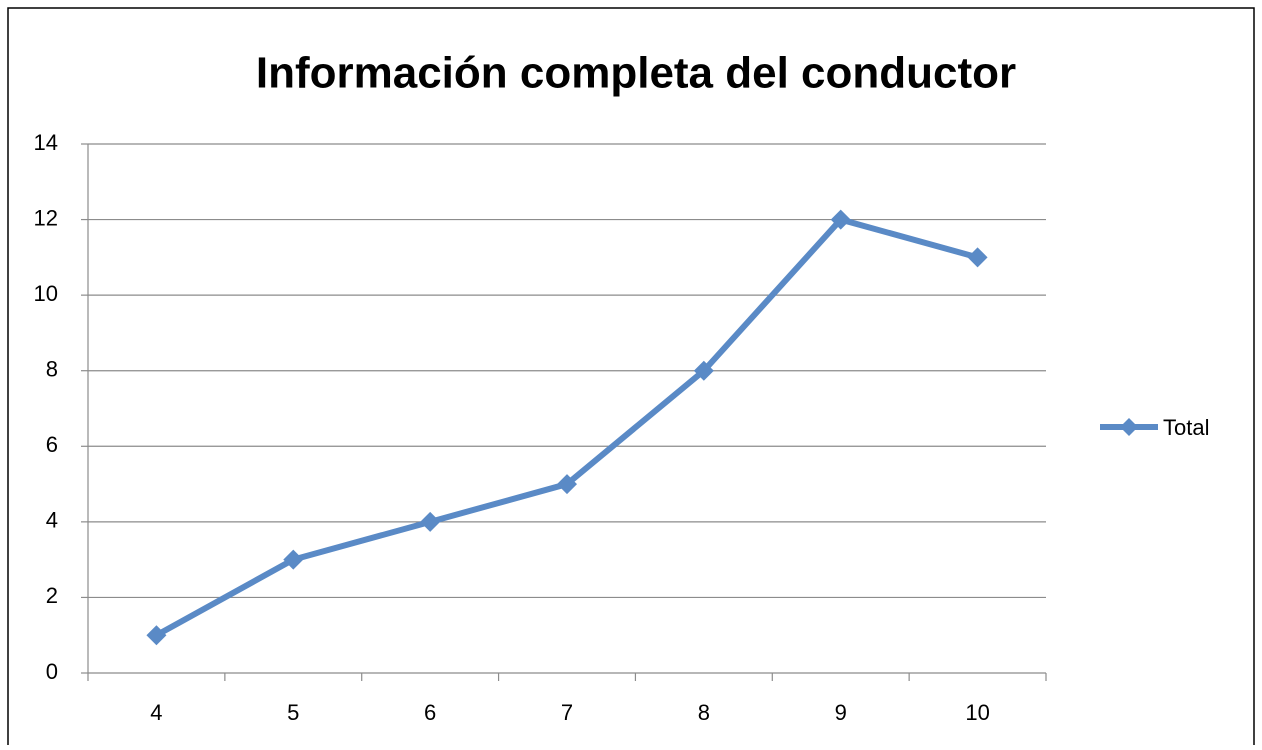 This screenshot has height=750, width=1262. I want to click on y-tick-label: 10, so click(46, 293).